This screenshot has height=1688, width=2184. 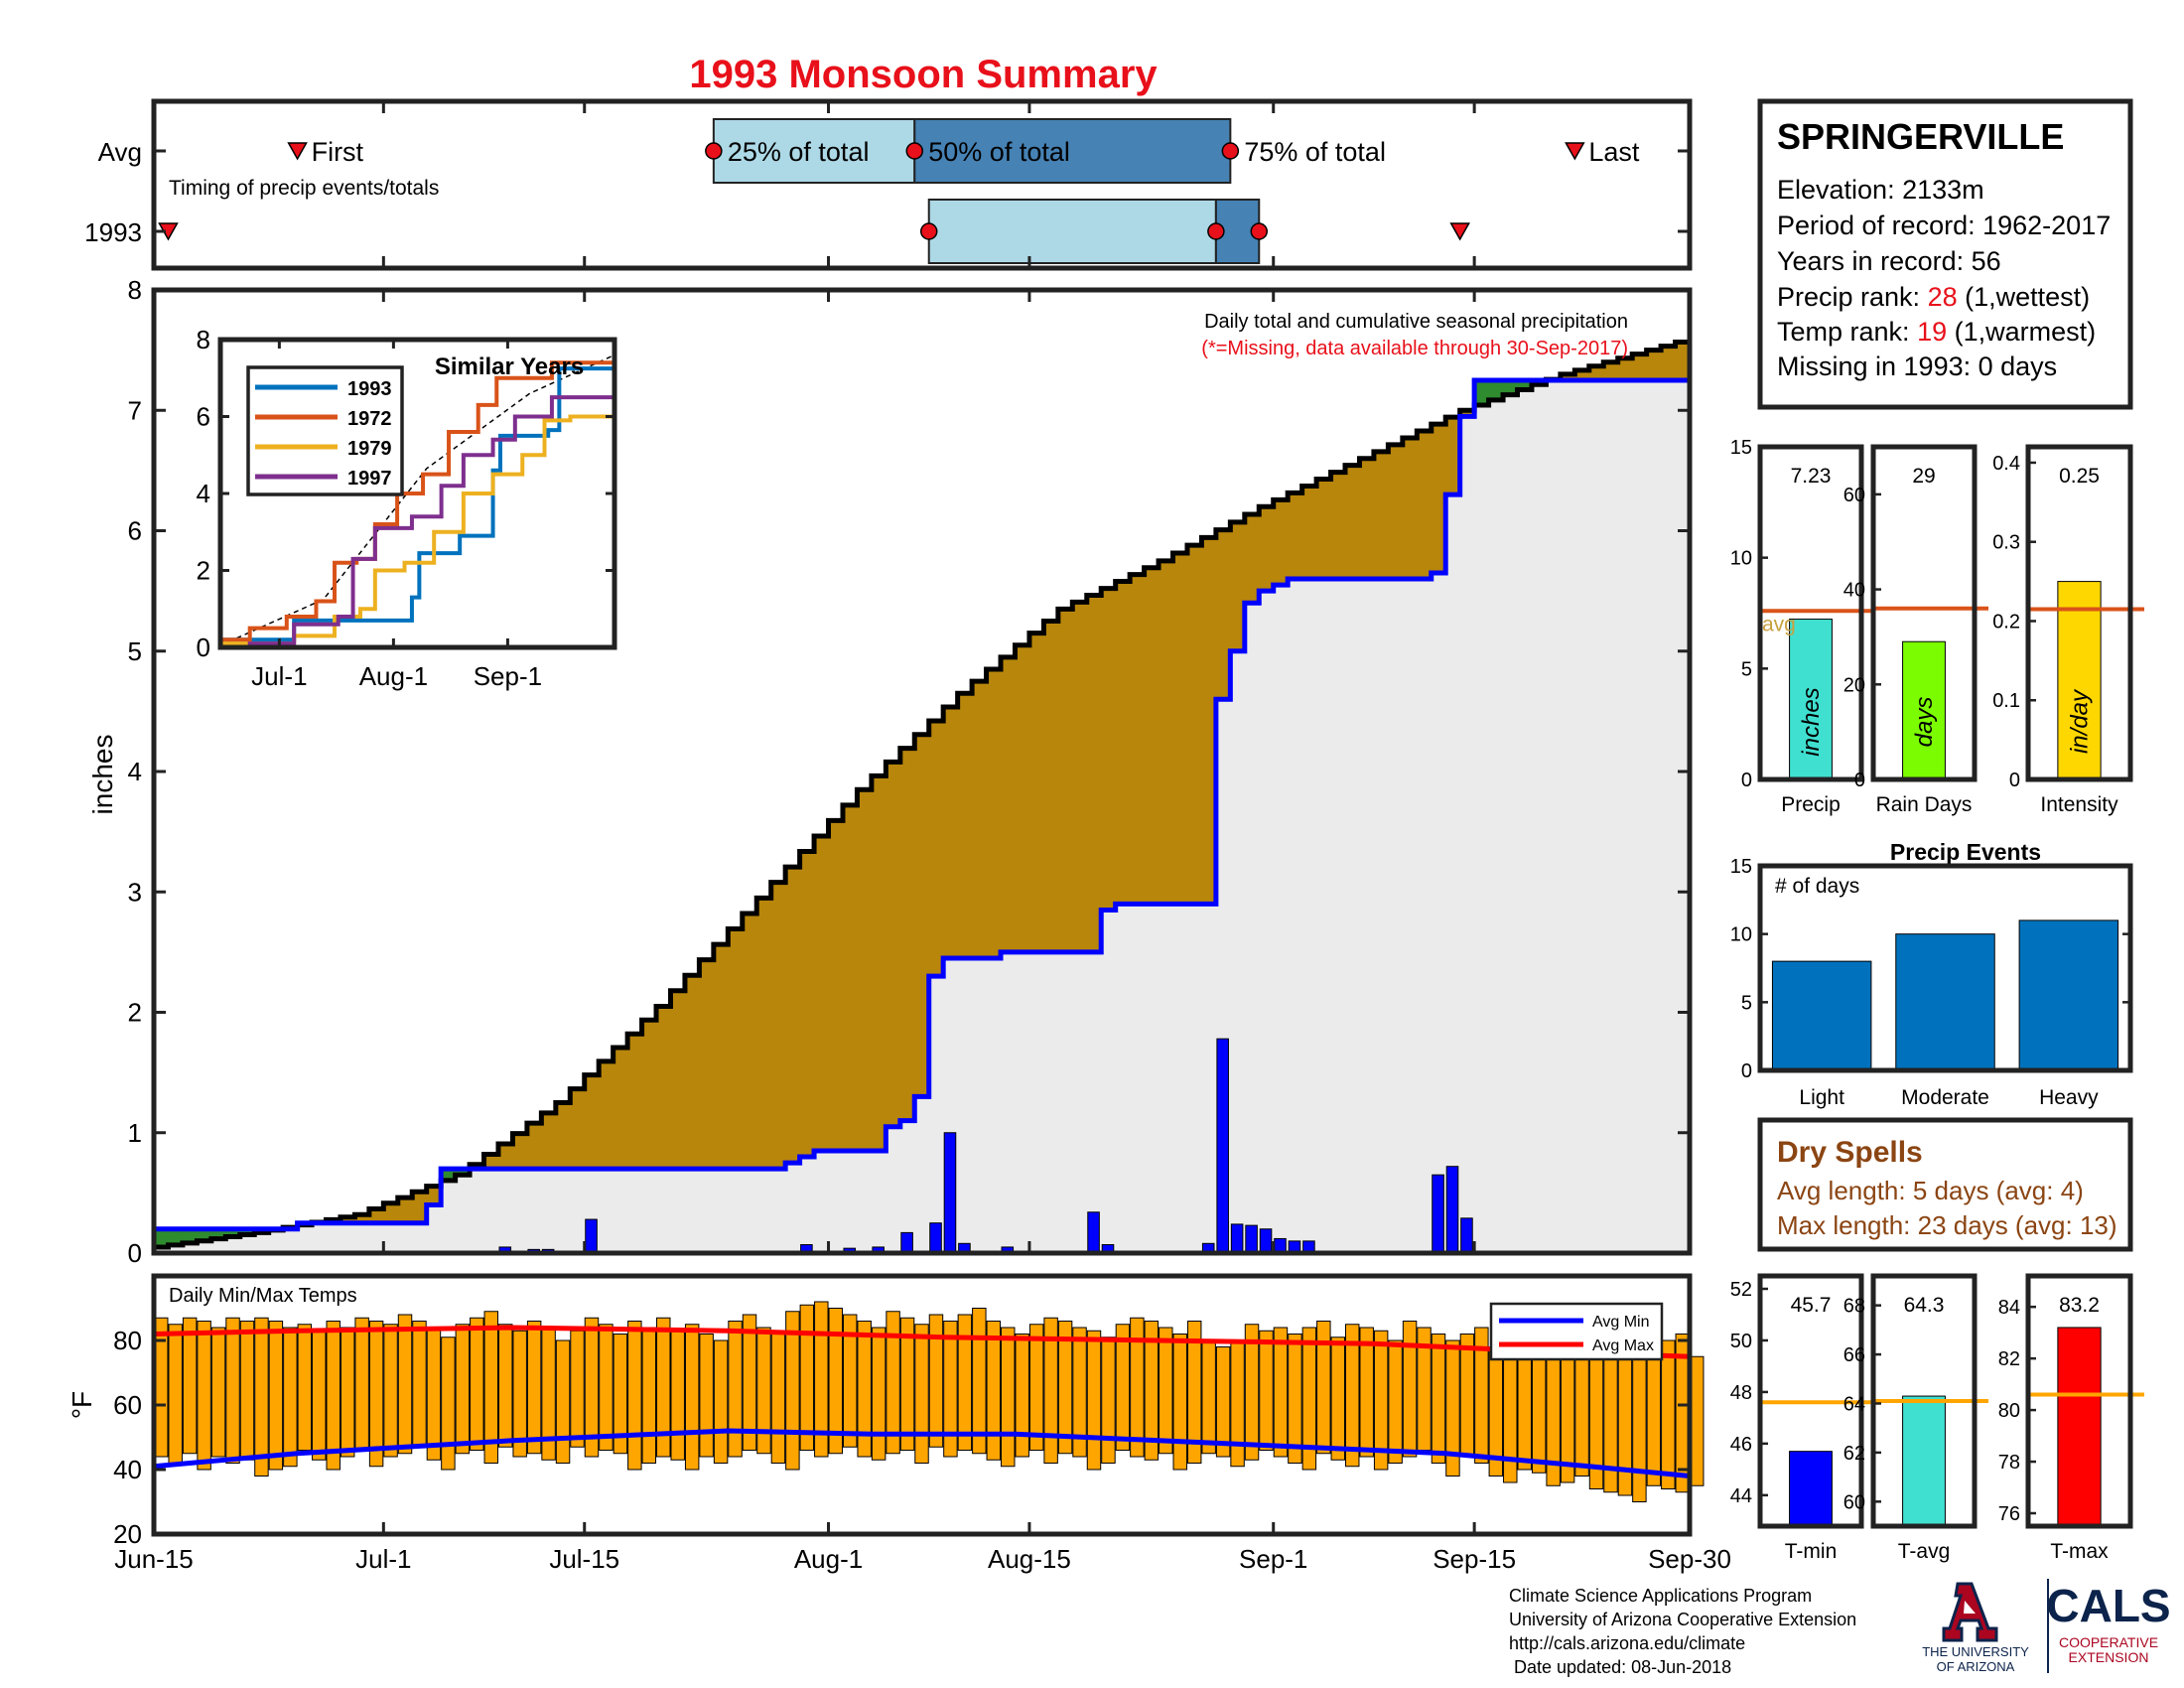 What do you see at coordinates (1854, 1404) in the screenshot?
I see `temp-tavg-ytick-label: 64` at bounding box center [1854, 1404].